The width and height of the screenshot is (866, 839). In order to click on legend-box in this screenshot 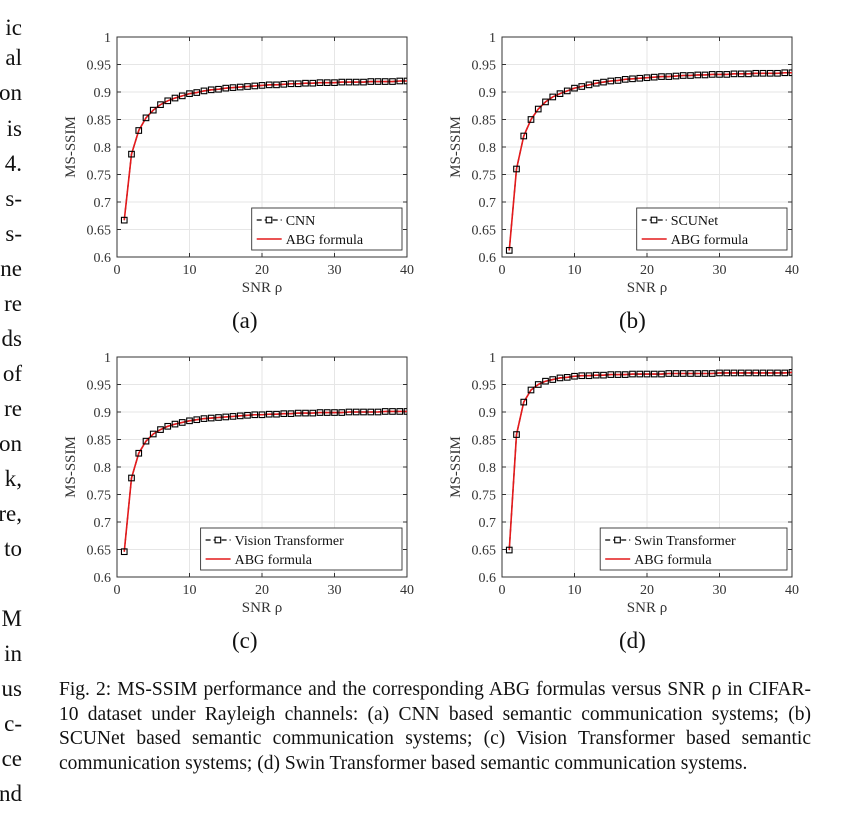, I will do `click(712, 229)`.